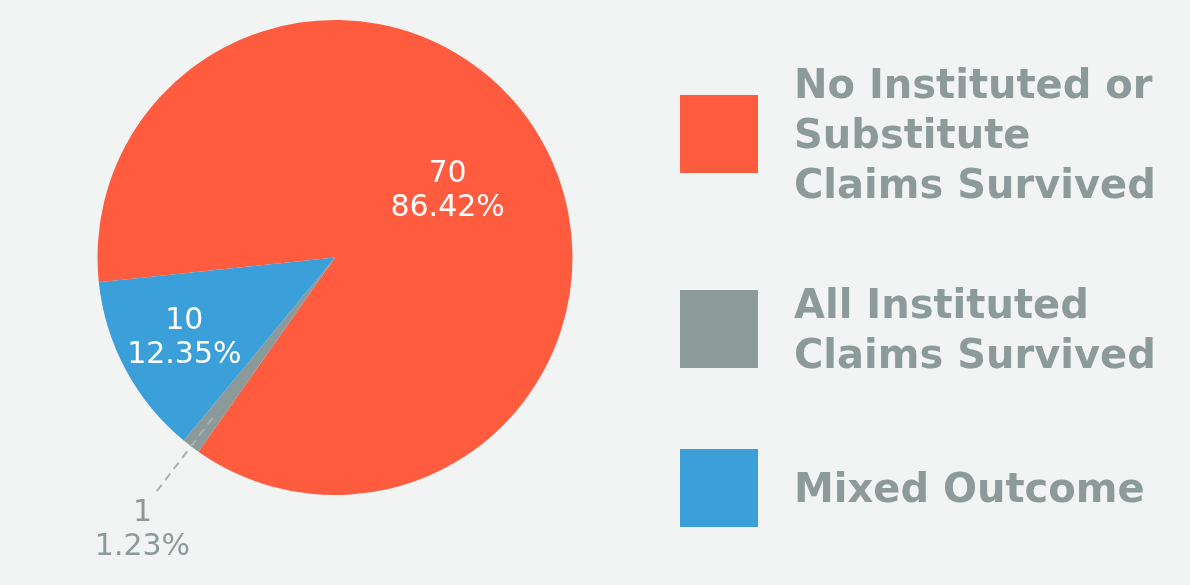 This screenshot has width=1190, height=585. I want to click on legend-label: Mixed Outcome, so click(970, 488).